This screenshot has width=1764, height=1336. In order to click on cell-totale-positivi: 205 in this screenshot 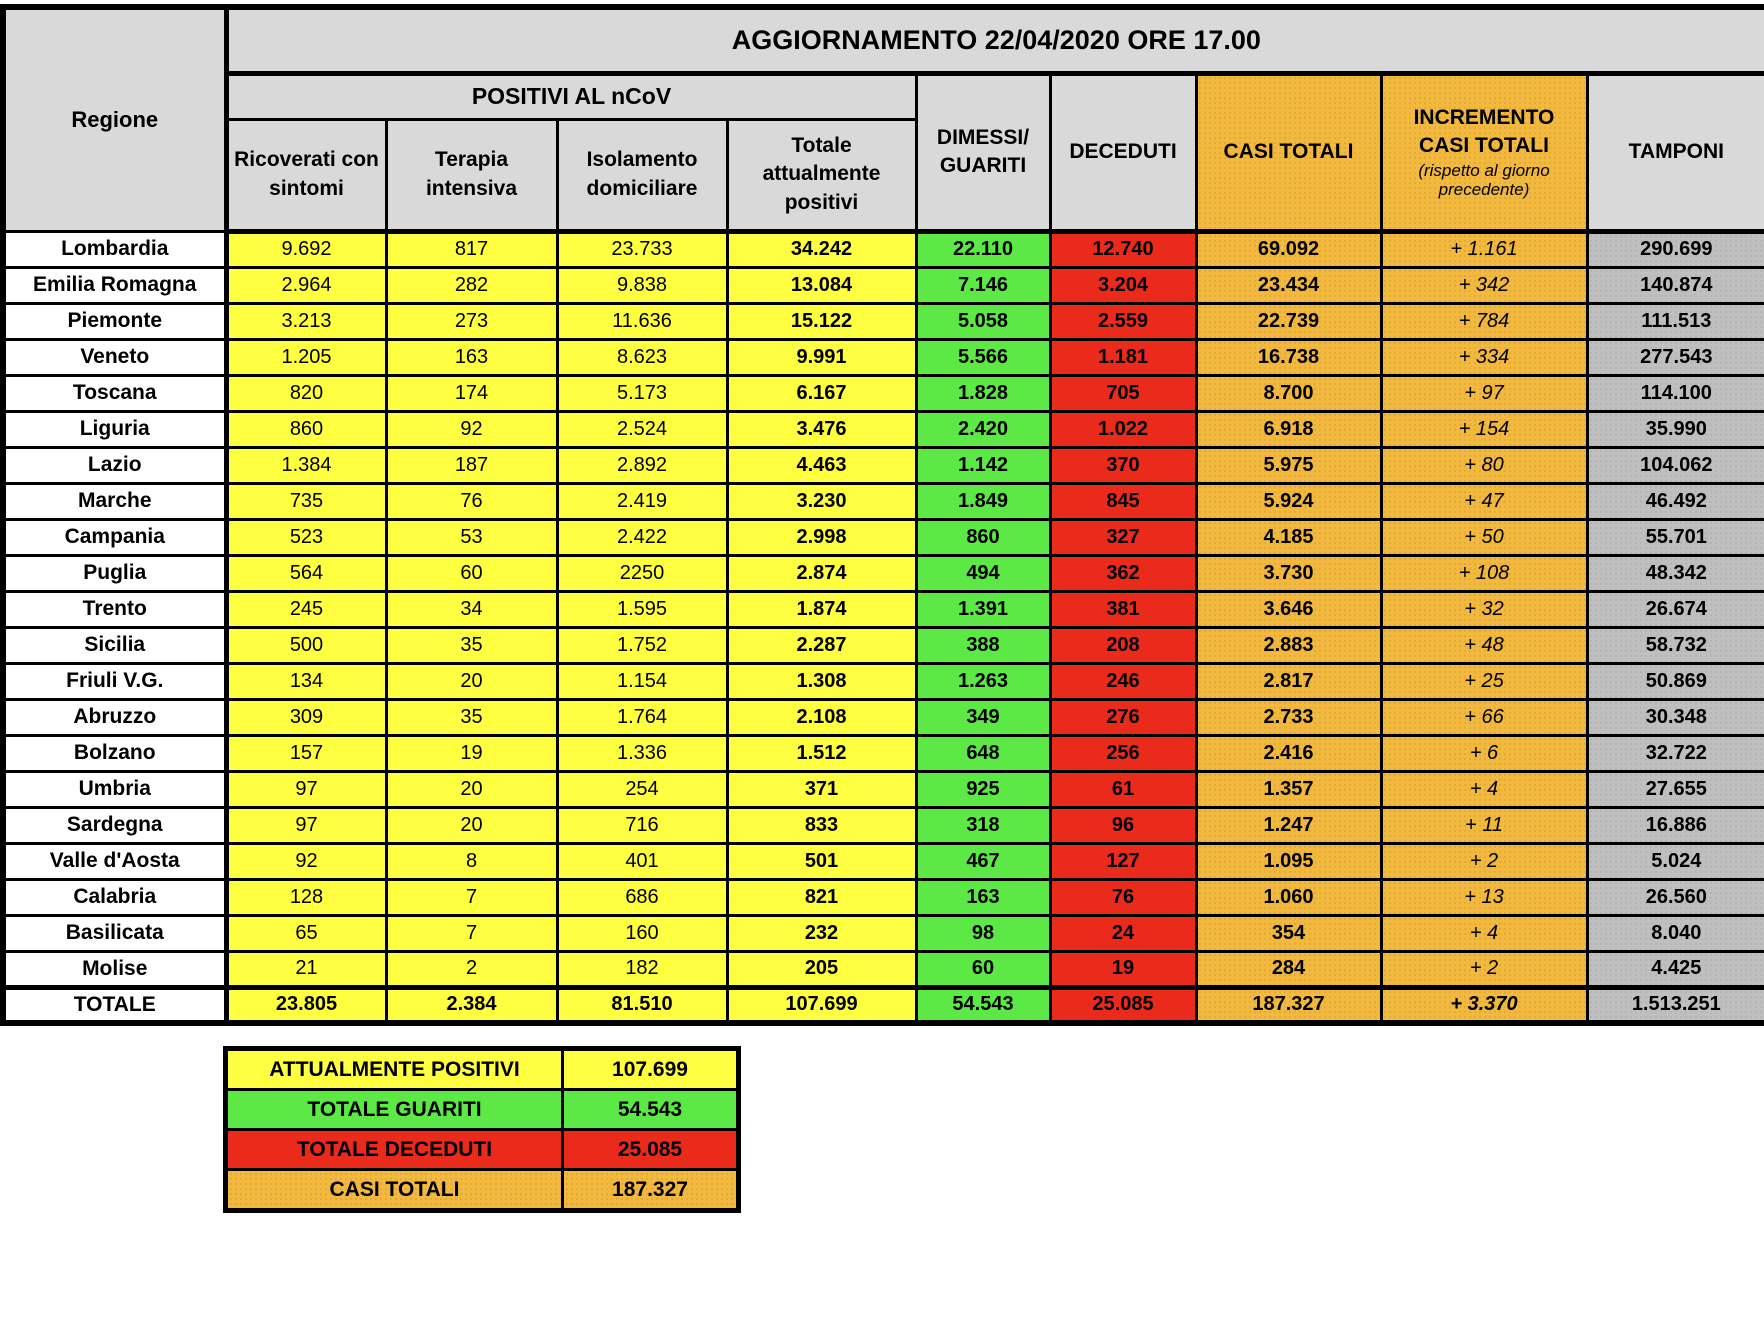, I will do `click(821, 969)`.